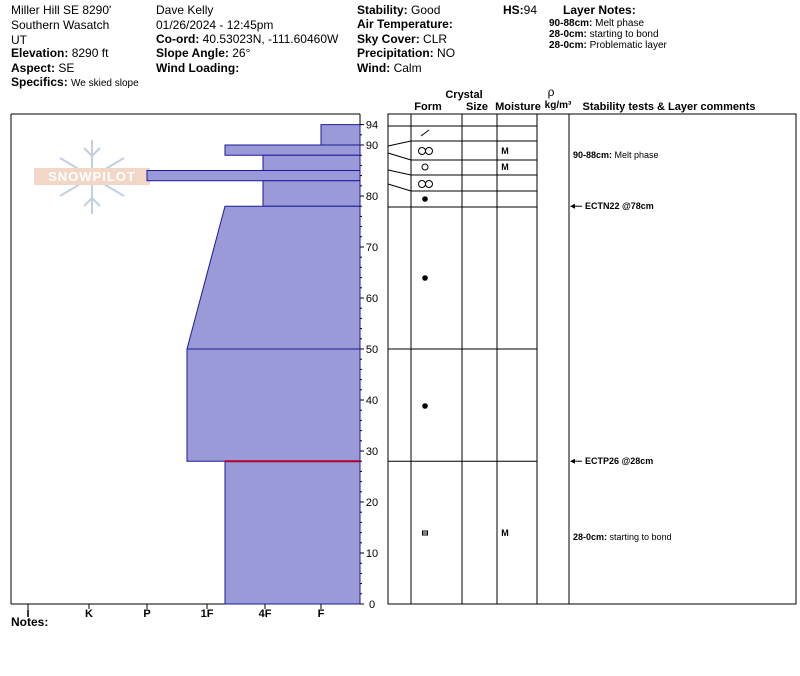 This screenshot has width=800, height=676. What do you see at coordinates (551, 92) in the screenshot?
I see `col-rho: ρ` at bounding box center [551, 92].